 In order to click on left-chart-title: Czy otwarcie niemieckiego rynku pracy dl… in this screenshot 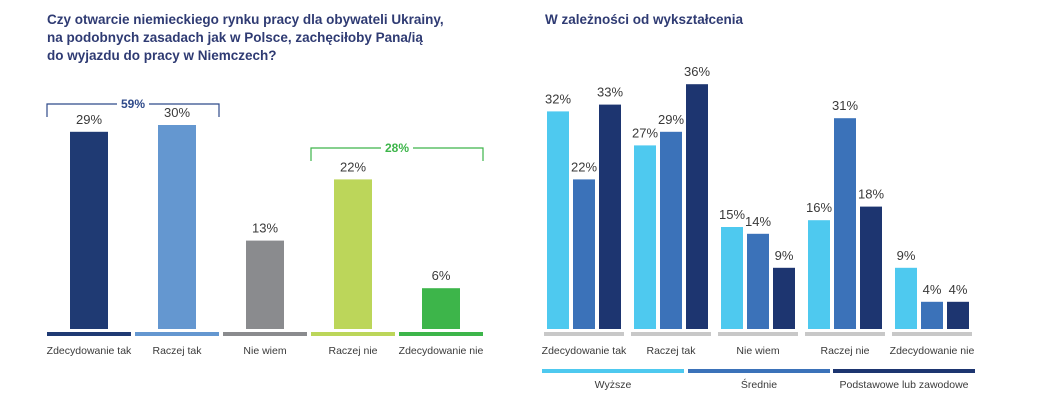, I will do `click(245, 37)`.